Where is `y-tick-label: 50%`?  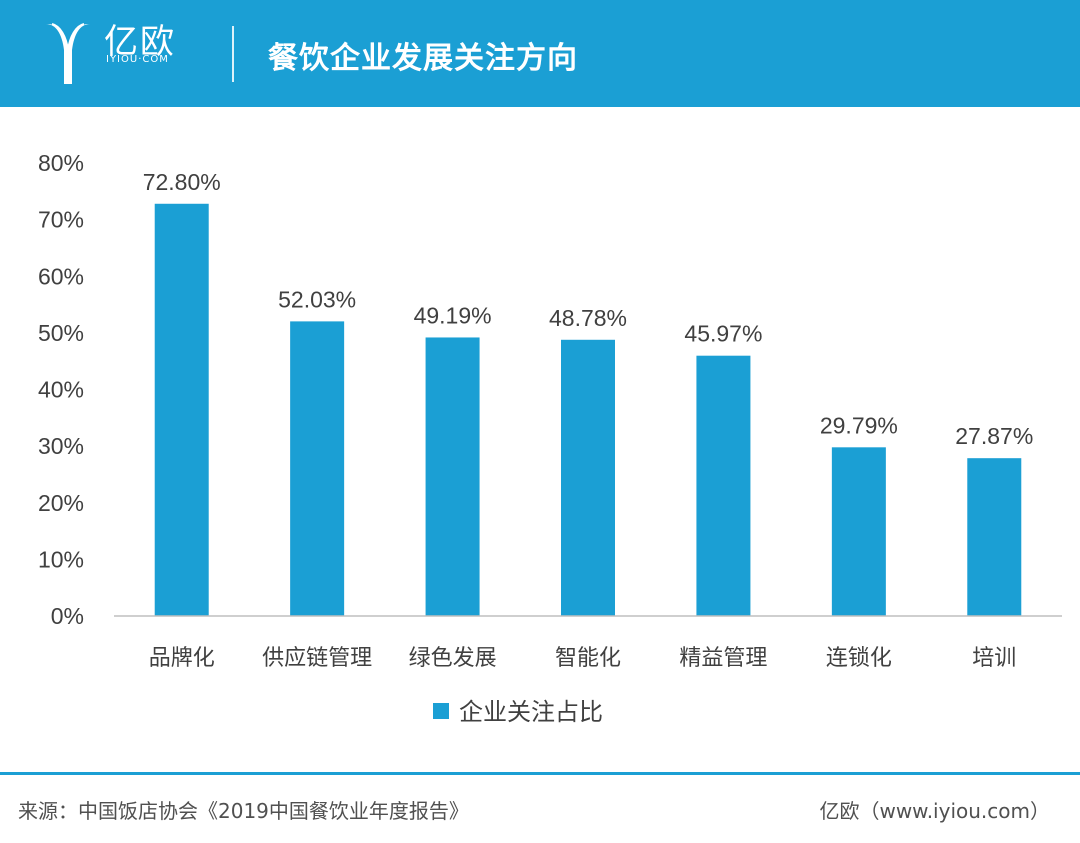 y-tick-label: 50% is located at coordinates (61, 333).